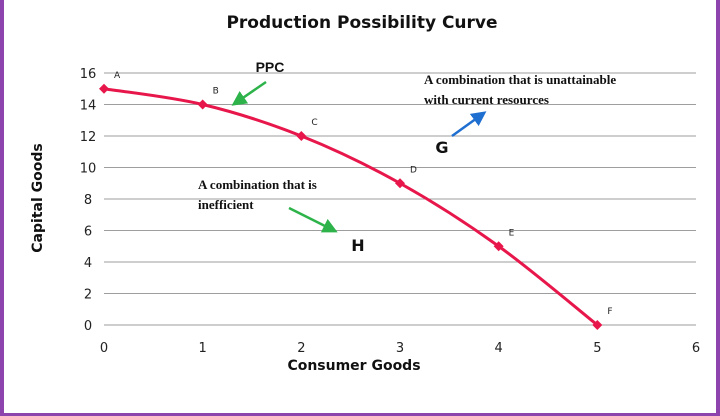  I want to click on point-h-label: H, so click(357, 245).